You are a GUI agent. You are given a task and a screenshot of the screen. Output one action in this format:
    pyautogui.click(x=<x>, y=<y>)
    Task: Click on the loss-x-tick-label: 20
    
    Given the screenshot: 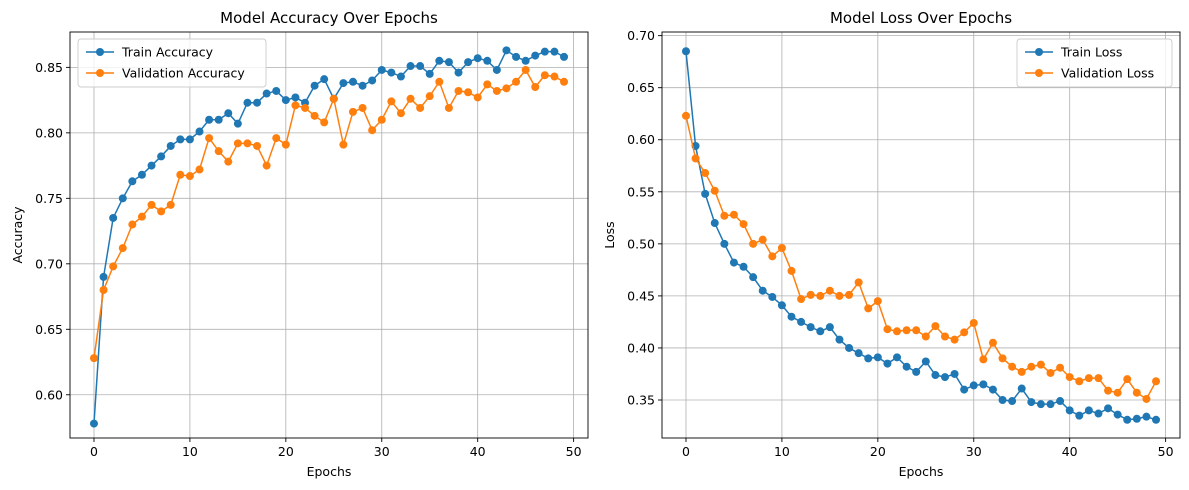 What is the action you would take?
    pyautogui.click(x=878, y=451)
    